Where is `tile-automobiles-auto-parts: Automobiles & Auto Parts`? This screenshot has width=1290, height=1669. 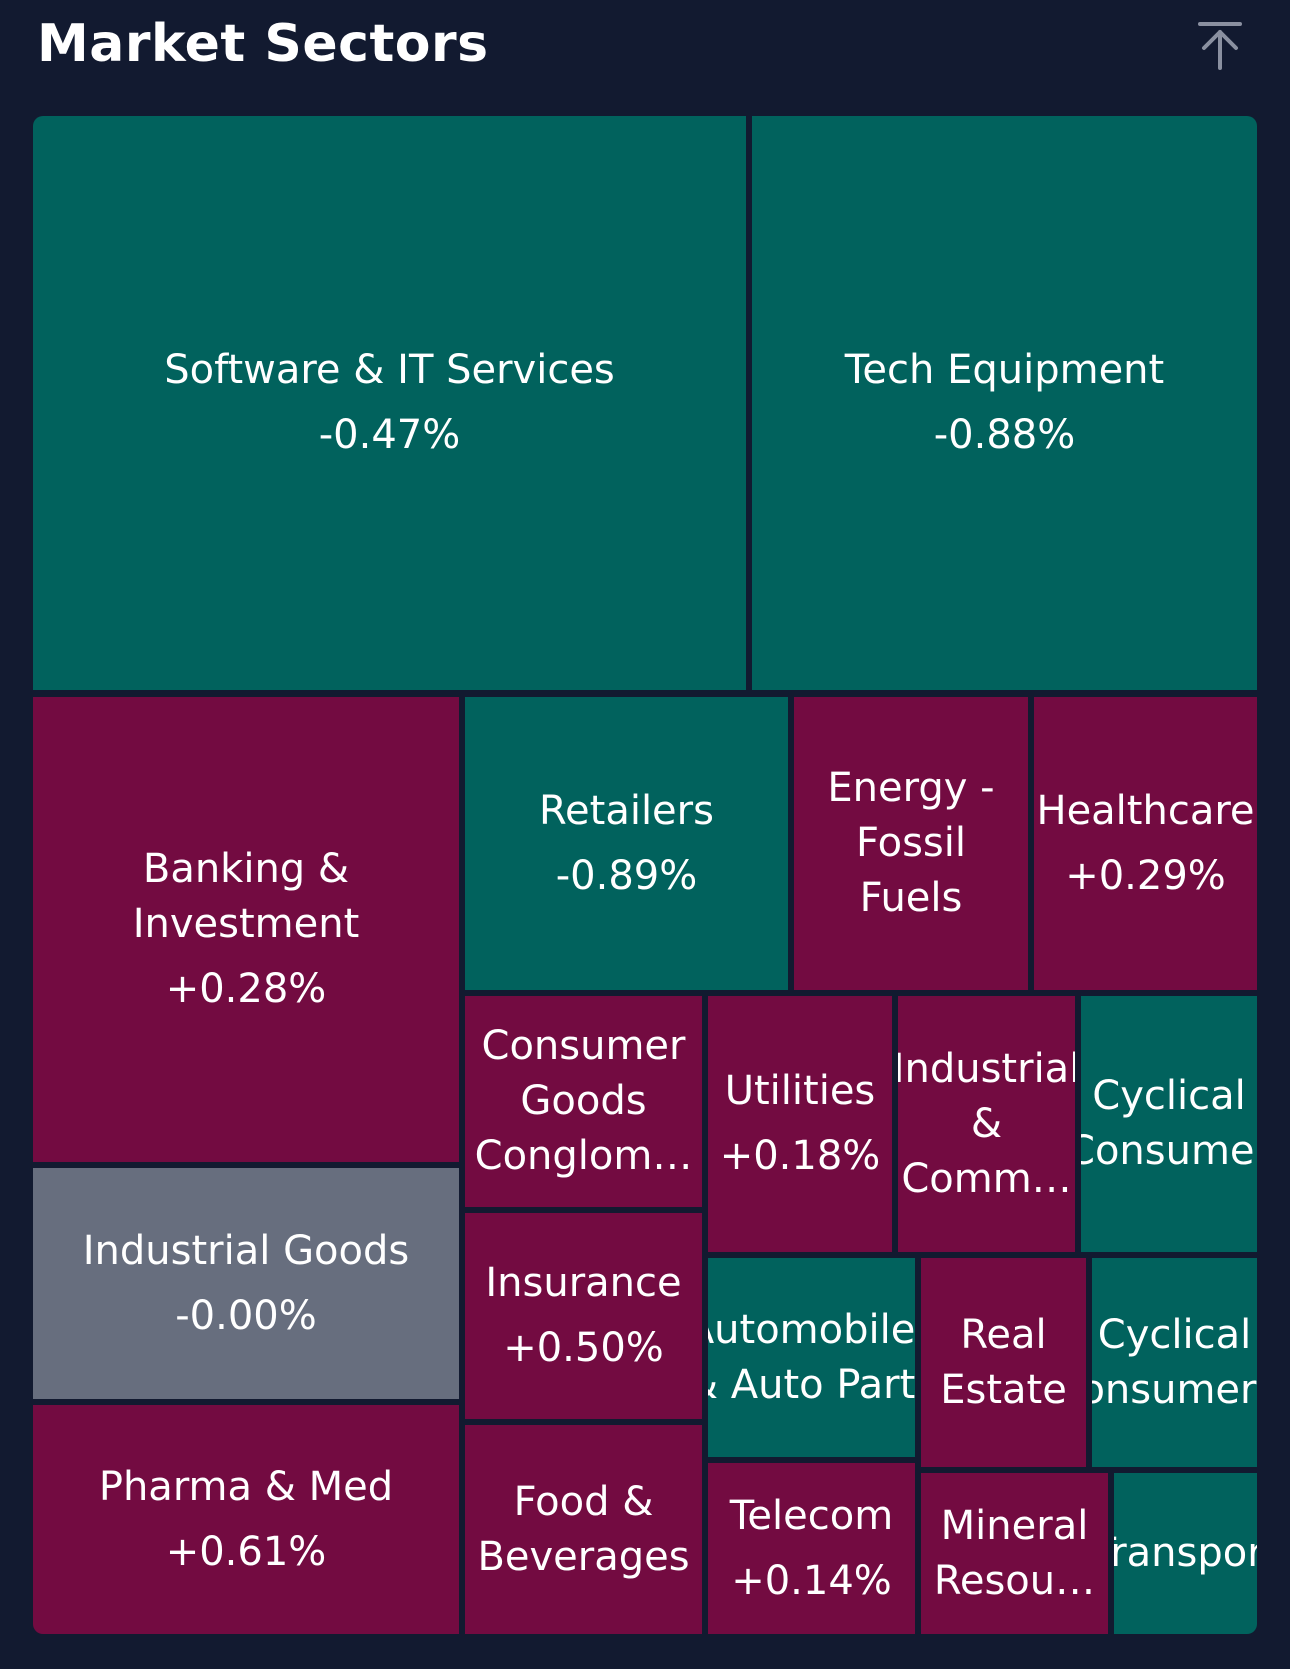 tile-automobiles-auto-parts: Automobiles & Auto Parts is located at coordinates (811, 1357).